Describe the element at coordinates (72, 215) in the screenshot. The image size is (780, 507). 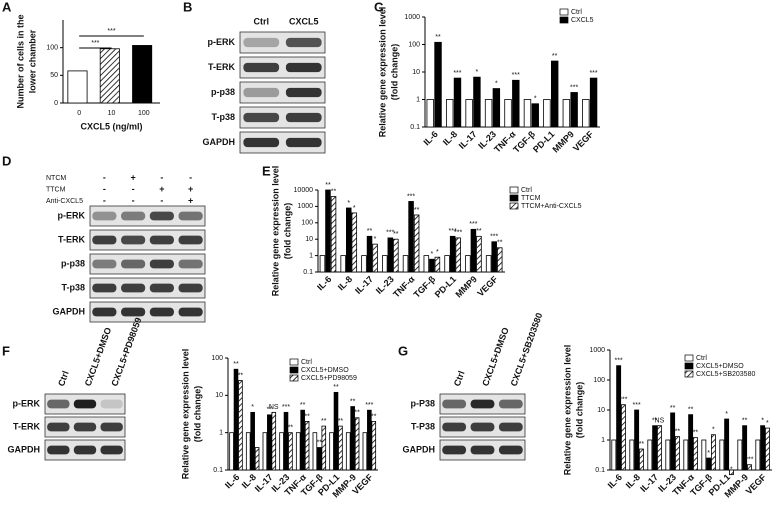
I see `row-label: p-ERK` at that location.